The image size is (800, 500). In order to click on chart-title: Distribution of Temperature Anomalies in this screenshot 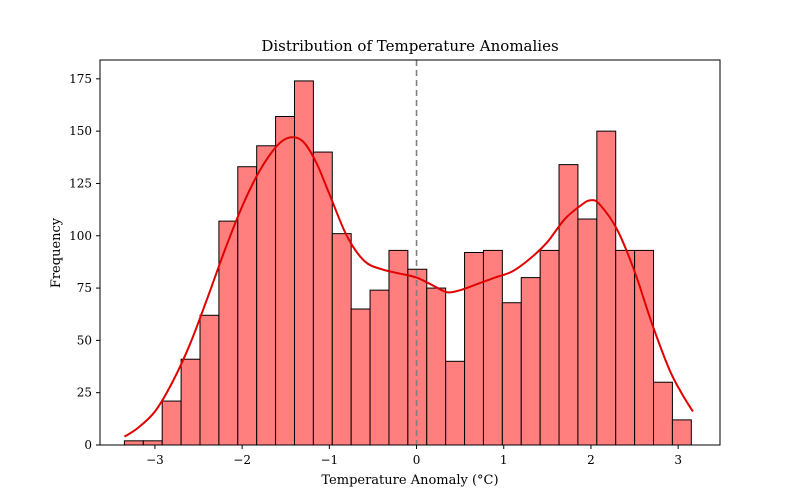, I will do `click(409, 46)`.